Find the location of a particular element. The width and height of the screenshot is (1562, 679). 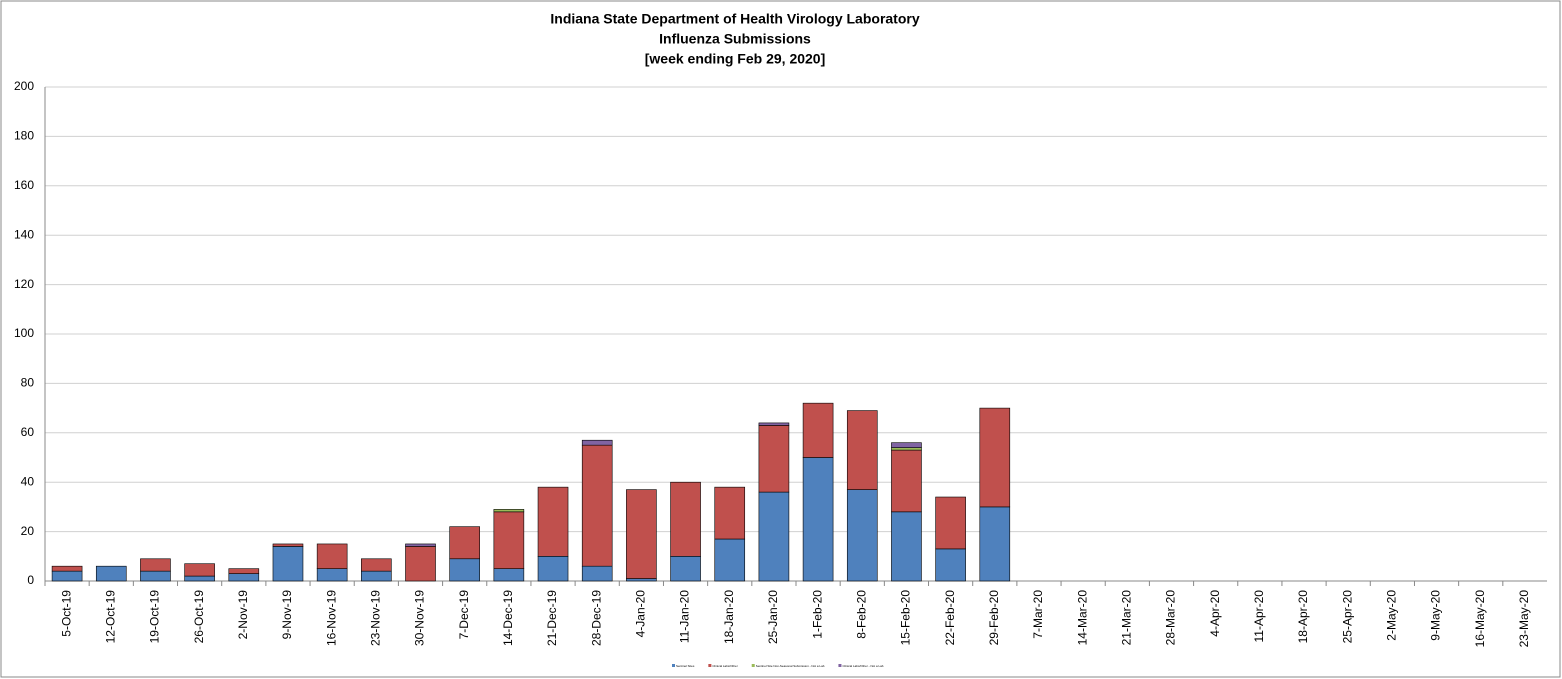

x-tick-label: 25-Apr-20 is located at coordinates (1347, 617).